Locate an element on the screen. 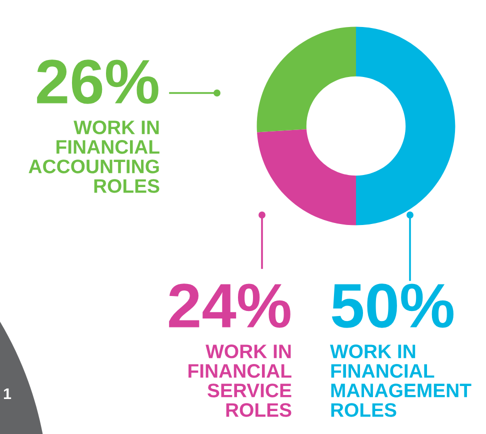 The width and height of the screenshot is (486, 434). data-label: 50% is located at coordinates (393, 306).